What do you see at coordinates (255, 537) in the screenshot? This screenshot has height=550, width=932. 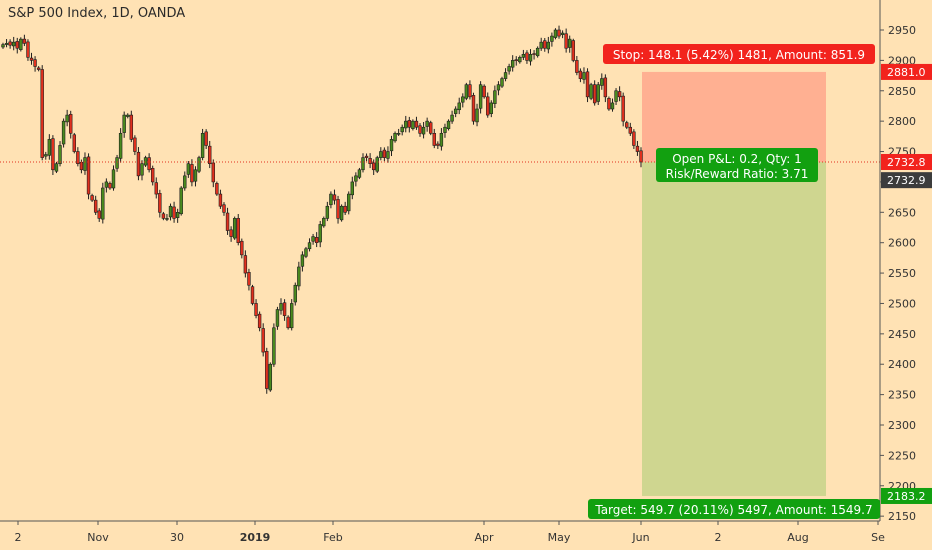 I see `time-tick-label: 2019` at bounding box center [255, 537].